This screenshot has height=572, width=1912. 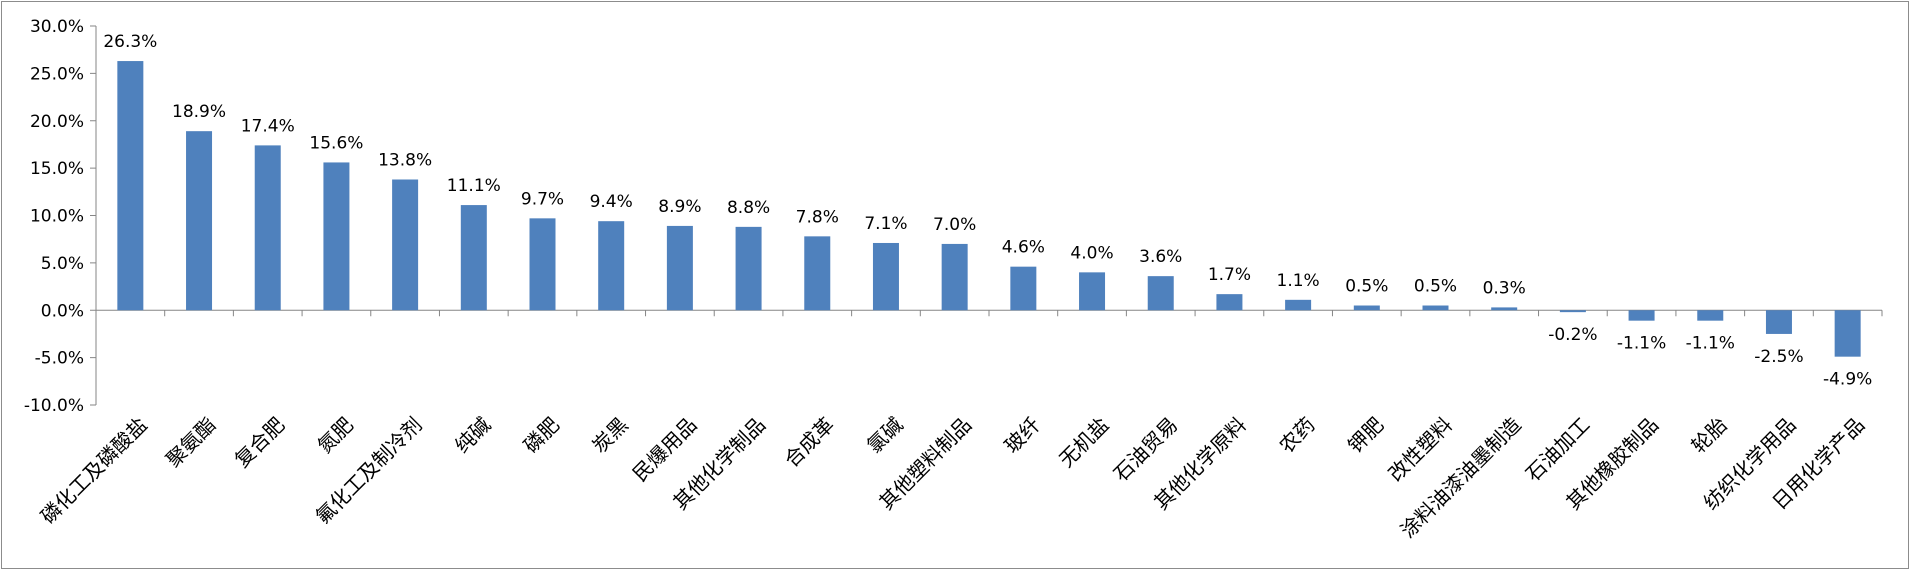 What do you see at coordinates (57, 27) in the screenshot?
I see `y-tick-label: 30.0%` at bounding box center [57, 27].